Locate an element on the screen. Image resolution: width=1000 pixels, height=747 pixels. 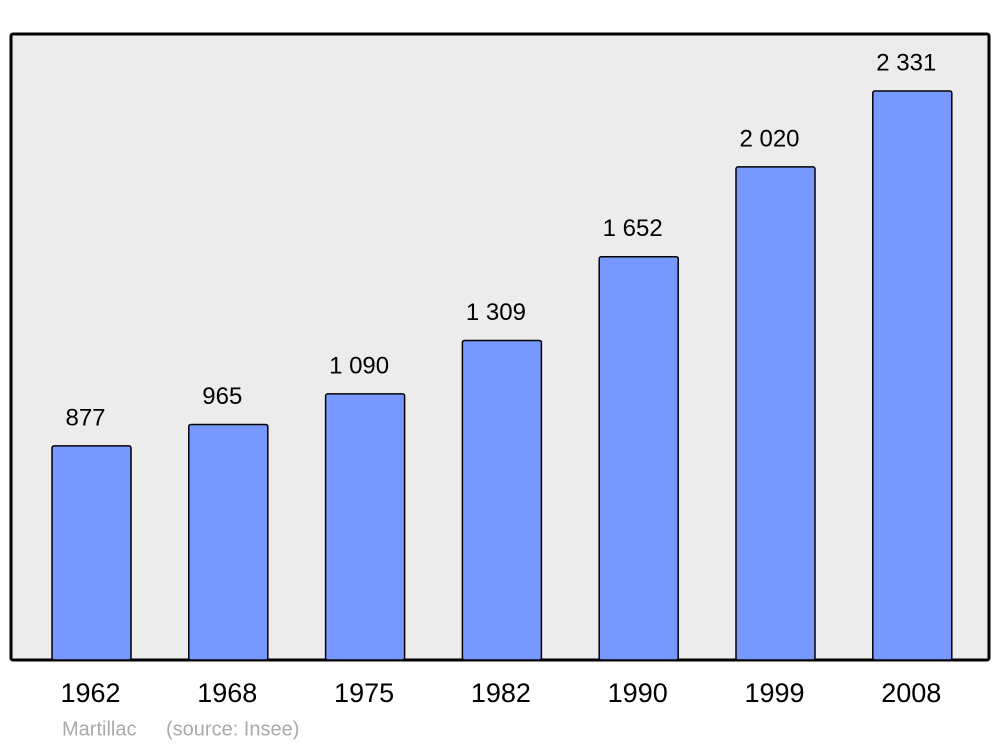
value-label: 1 090 is located at coordinates (359, 365).